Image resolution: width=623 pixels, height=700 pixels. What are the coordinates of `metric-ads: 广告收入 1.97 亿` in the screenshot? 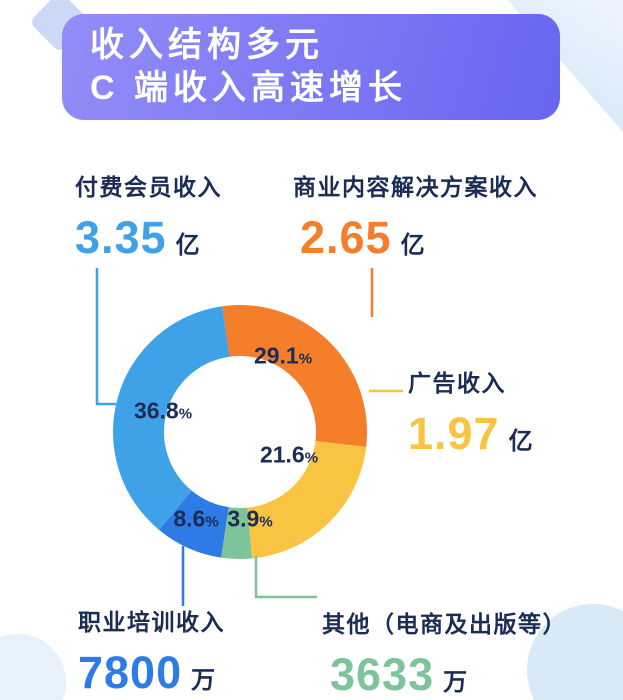 It's located at (470, 412).